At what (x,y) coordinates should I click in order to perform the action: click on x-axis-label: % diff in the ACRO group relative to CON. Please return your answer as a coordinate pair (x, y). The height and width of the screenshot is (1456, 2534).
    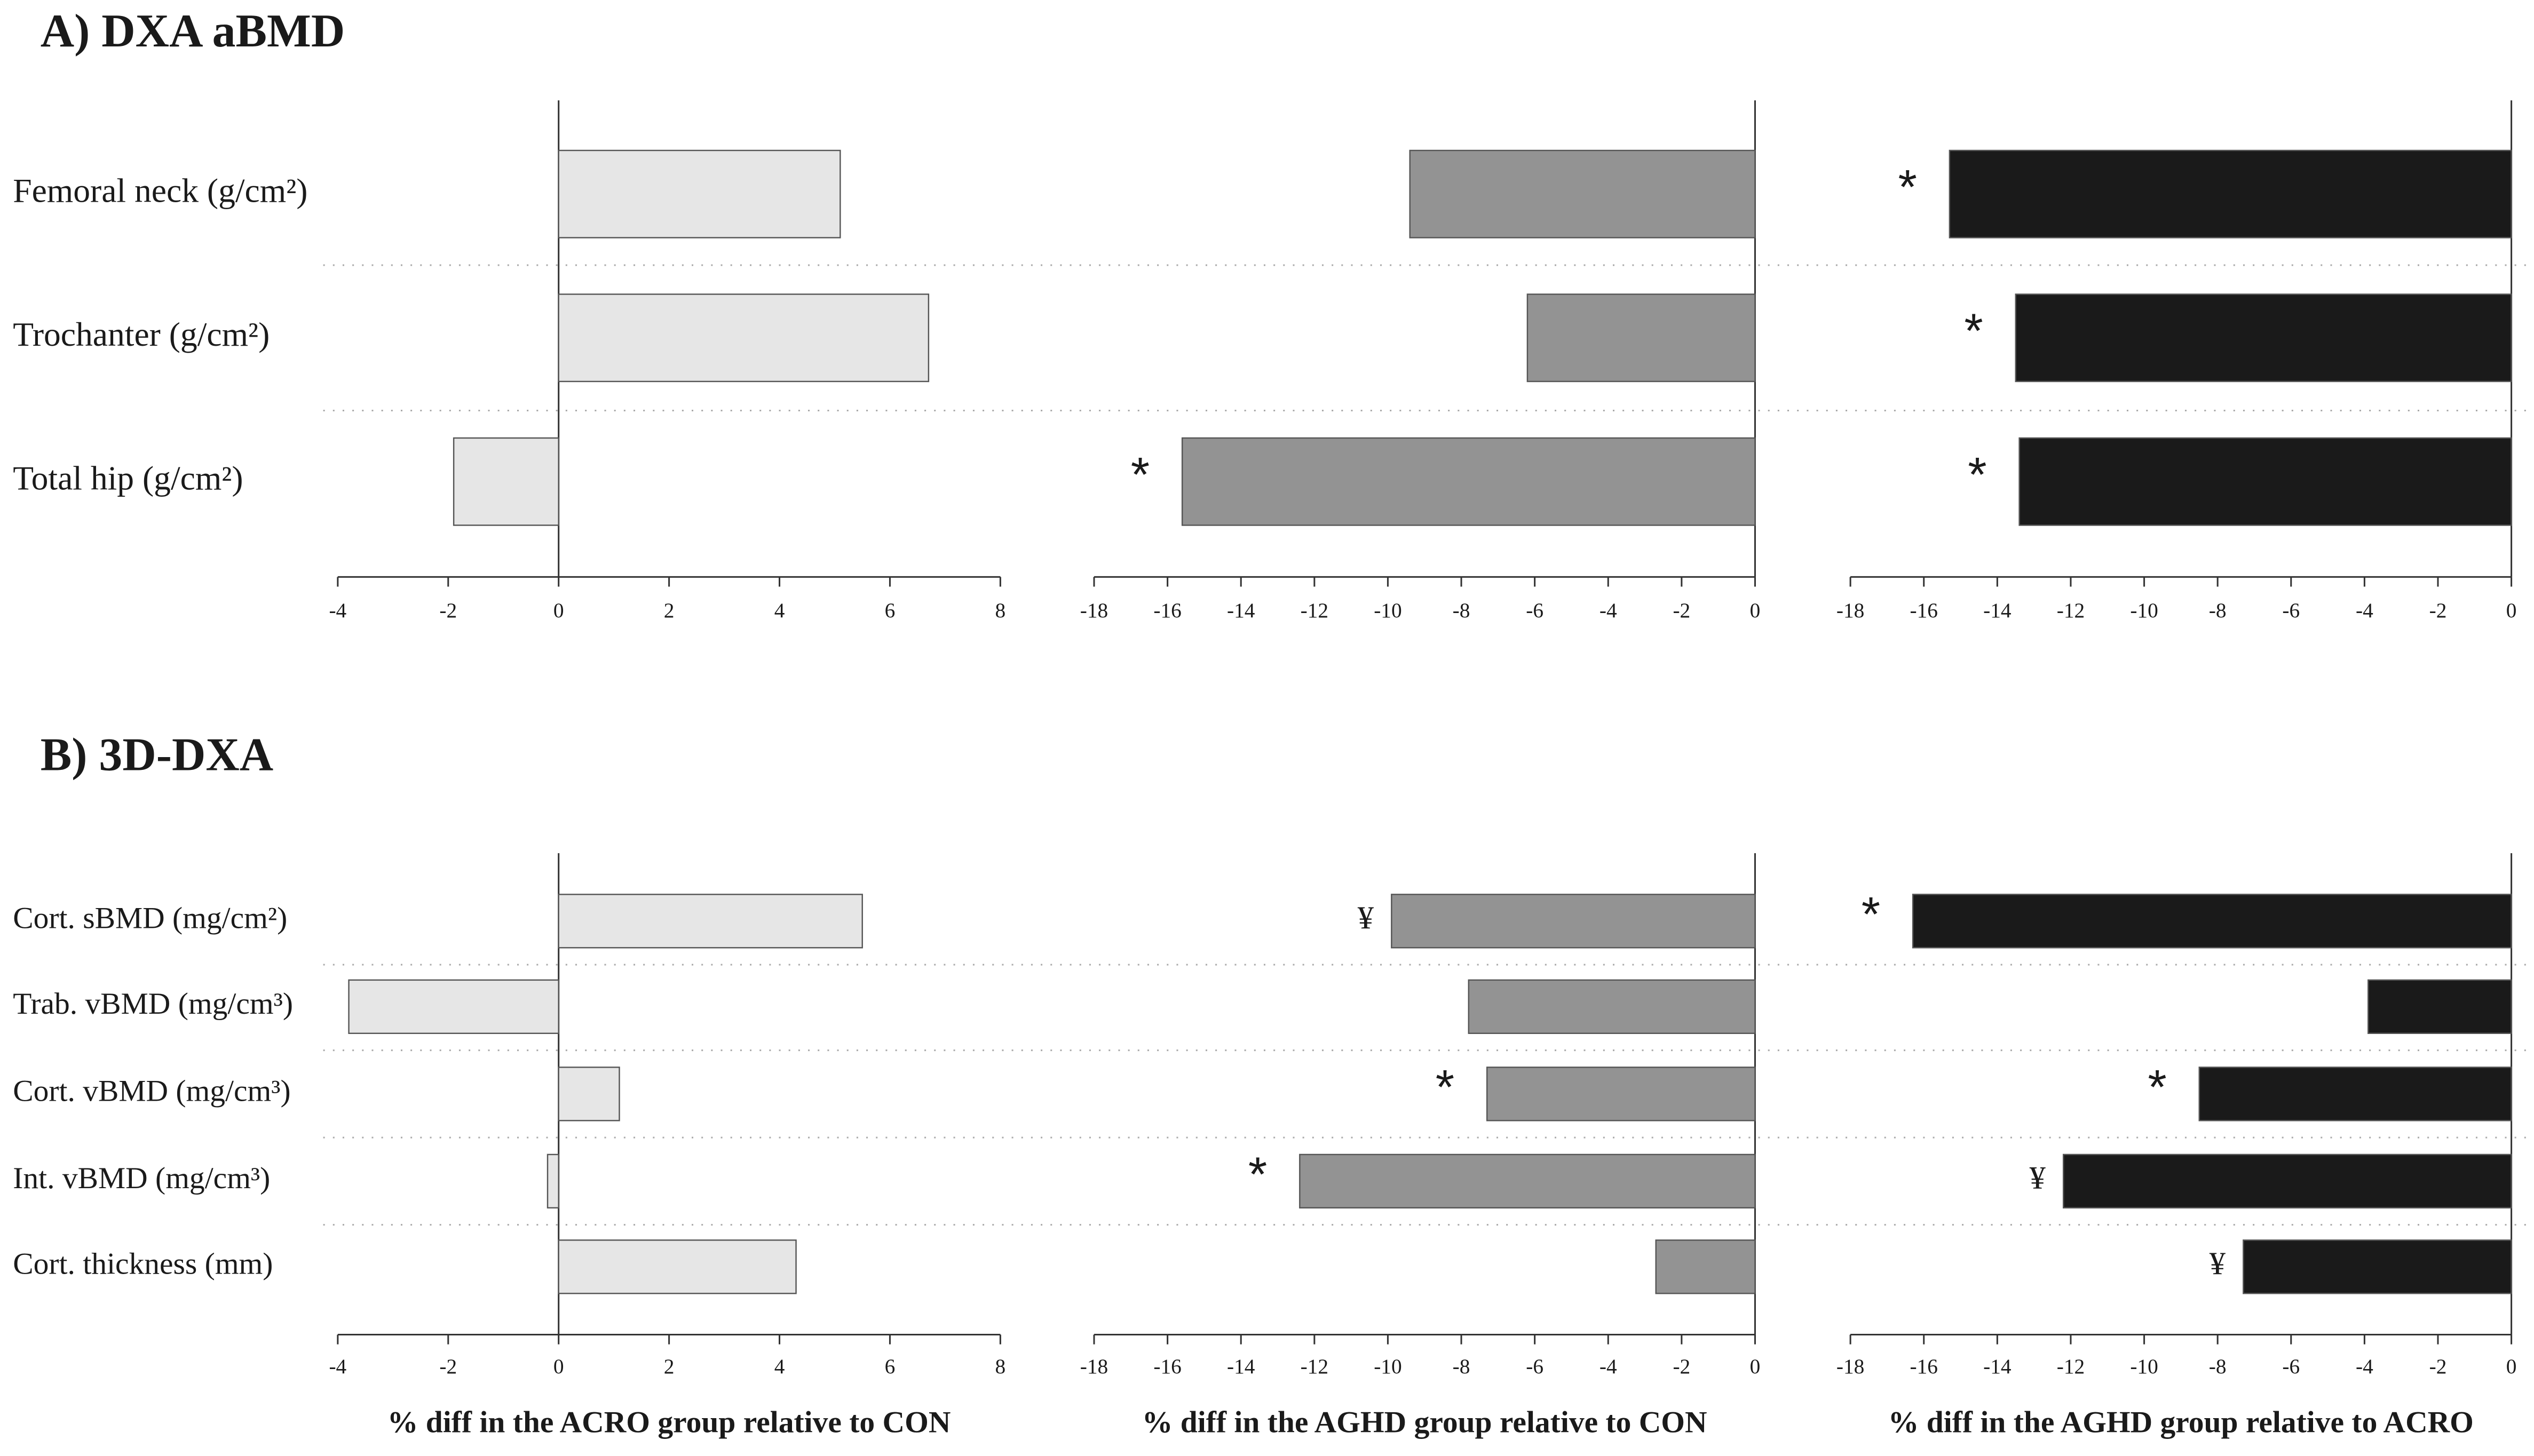
    Looking at the image, I should click on (669, 1422).